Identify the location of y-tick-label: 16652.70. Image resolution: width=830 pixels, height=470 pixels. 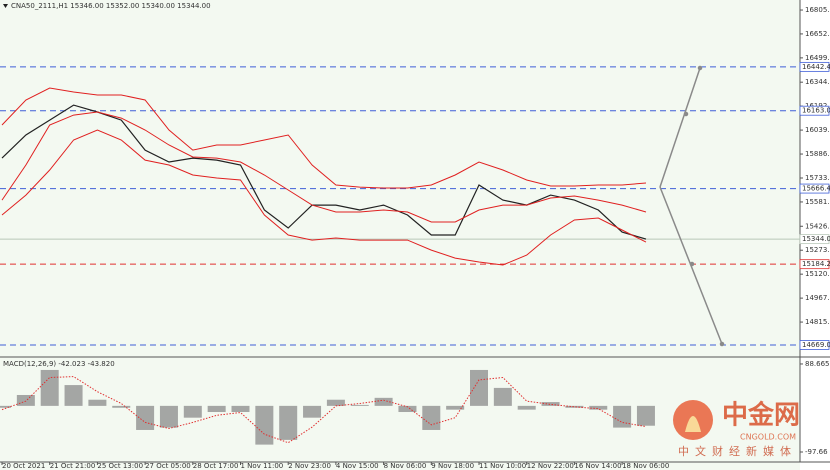
(817, 34).